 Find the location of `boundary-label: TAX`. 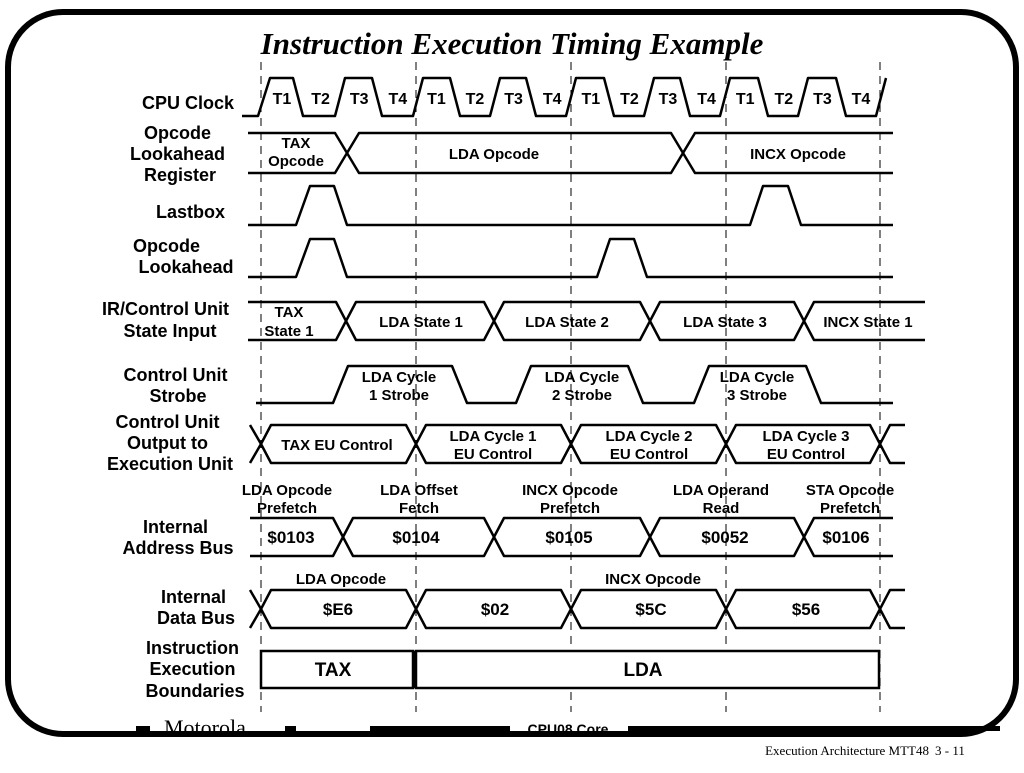

boundary-label: TAX is located at coordinates (333, 670).